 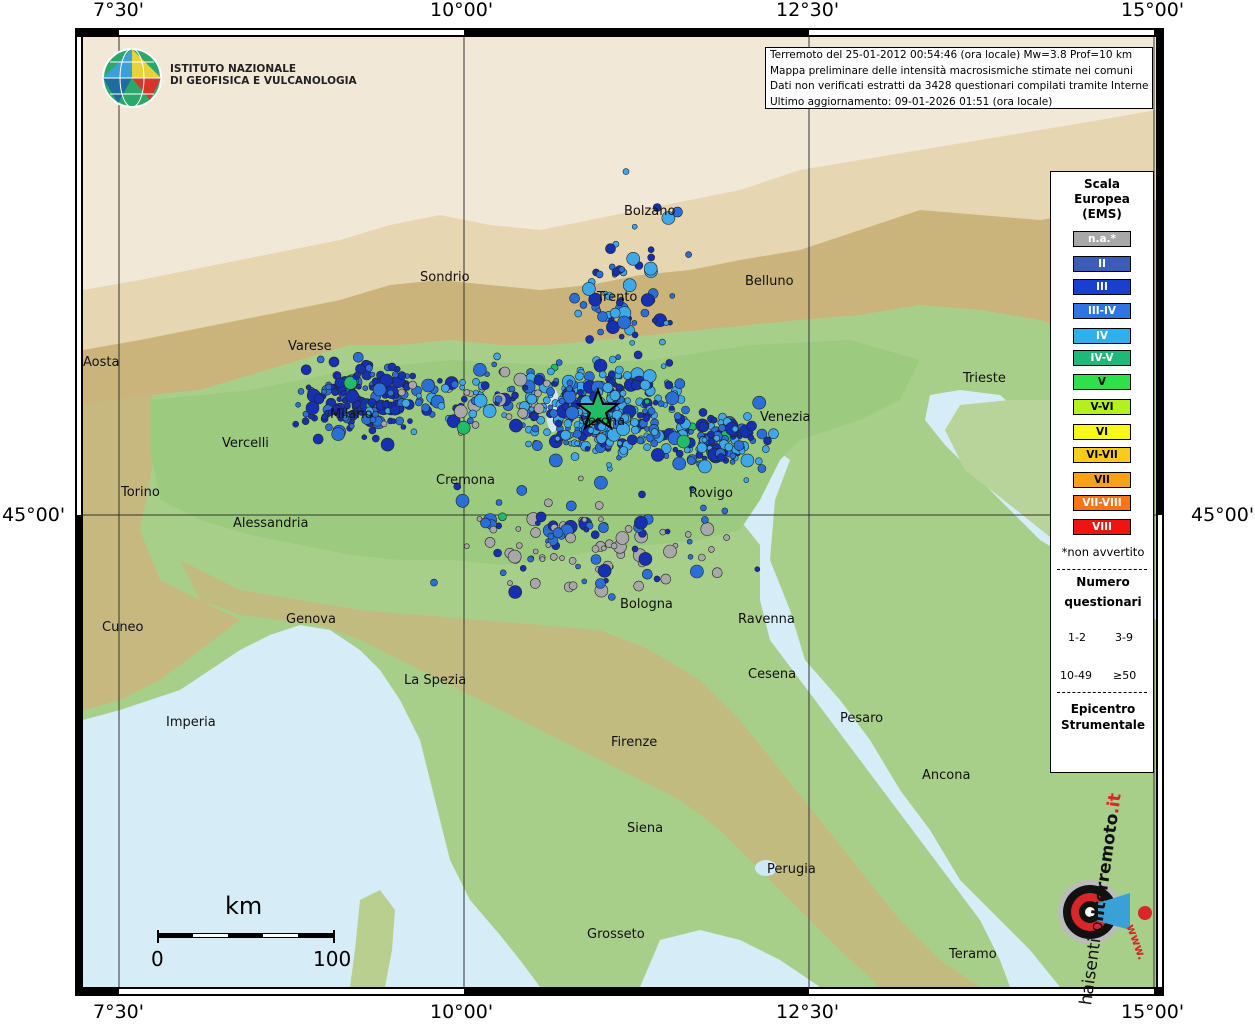 What do you see at coordinates (1114, 804) in the screenshot?
I see `hsit-text-3: .it` at bounding box center [1114, 804].